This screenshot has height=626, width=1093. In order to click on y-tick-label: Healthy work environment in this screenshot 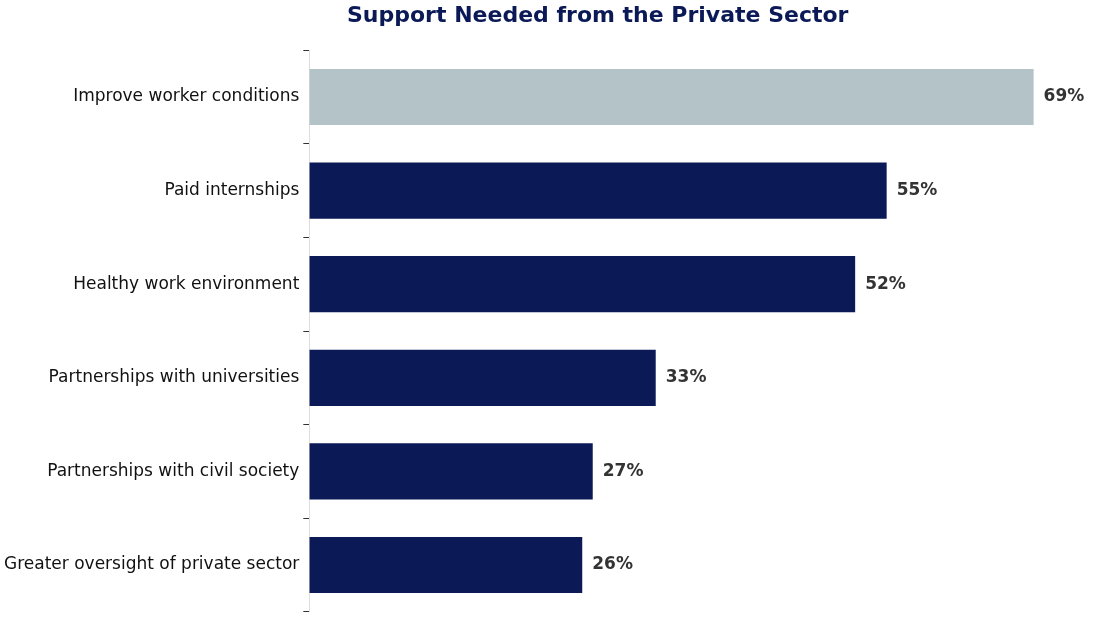, I will do `click(186, 282)`.